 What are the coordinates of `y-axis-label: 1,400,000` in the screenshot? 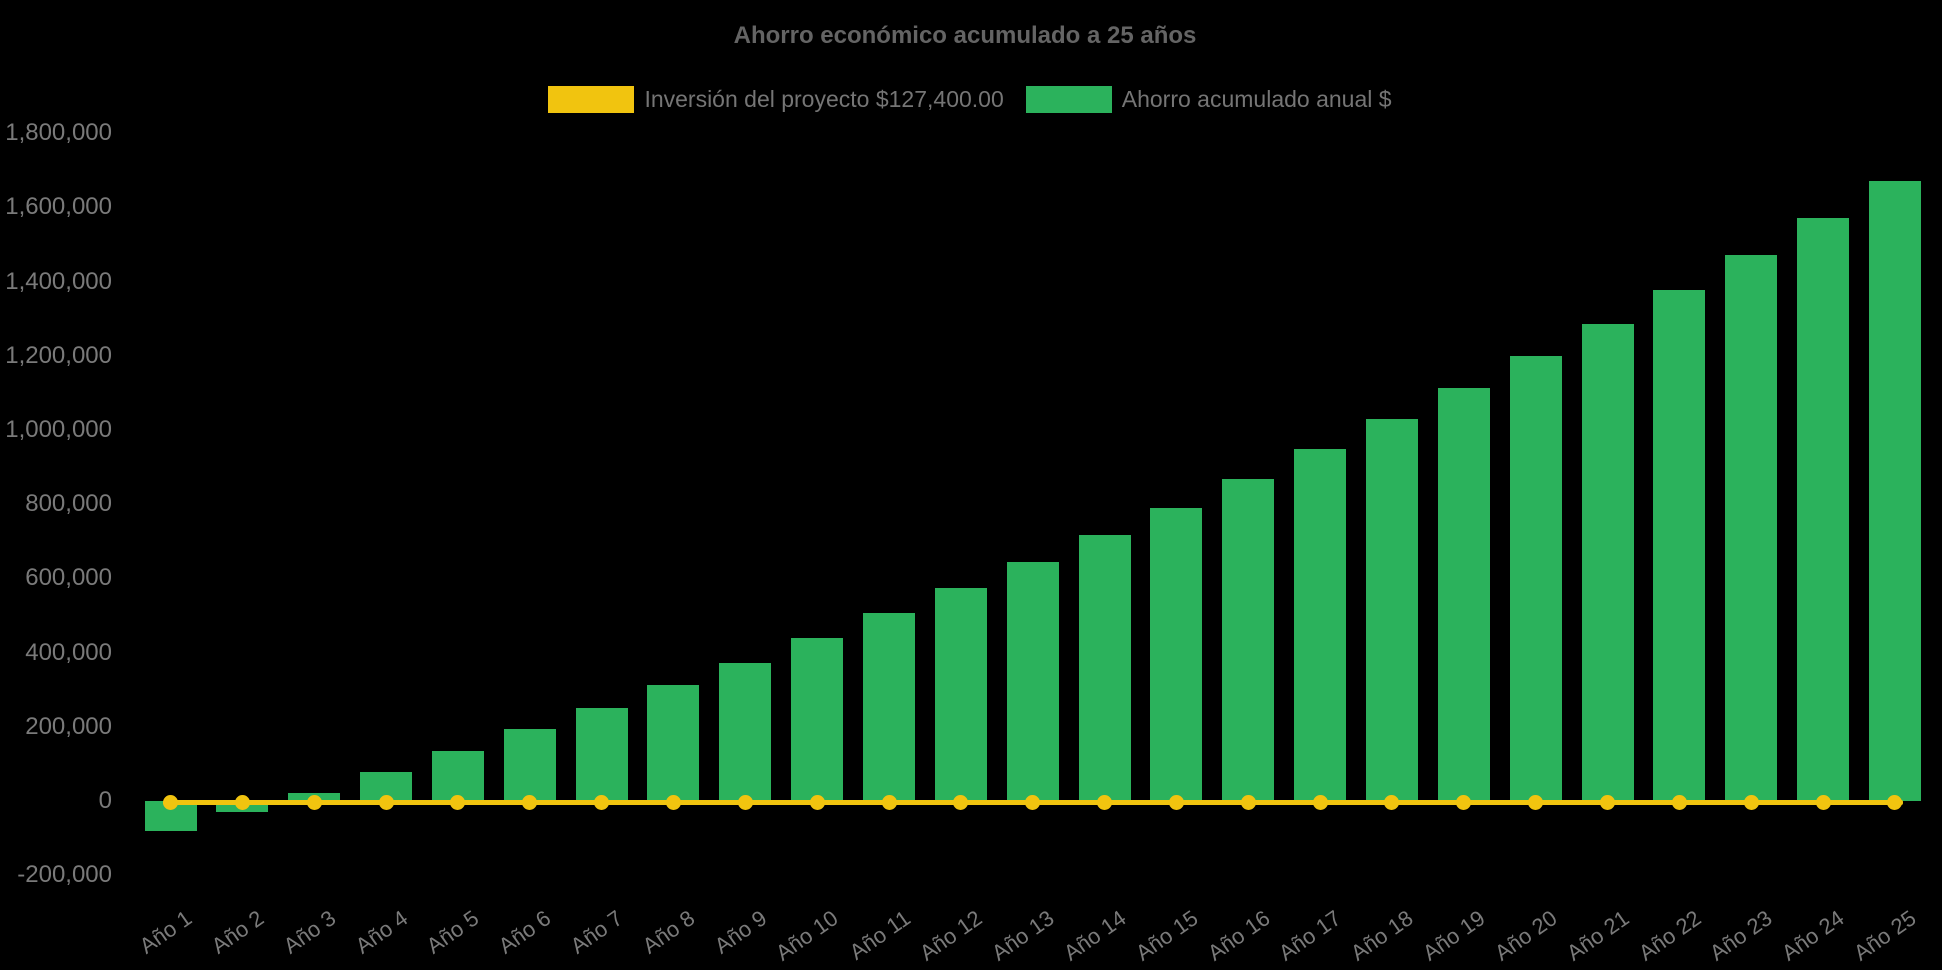 It's located at (58, 281).